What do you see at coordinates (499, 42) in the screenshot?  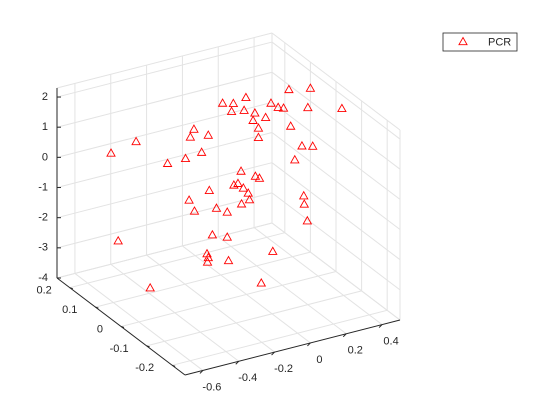 I see `legend-label: PCR` at bounding box center [499, 42].